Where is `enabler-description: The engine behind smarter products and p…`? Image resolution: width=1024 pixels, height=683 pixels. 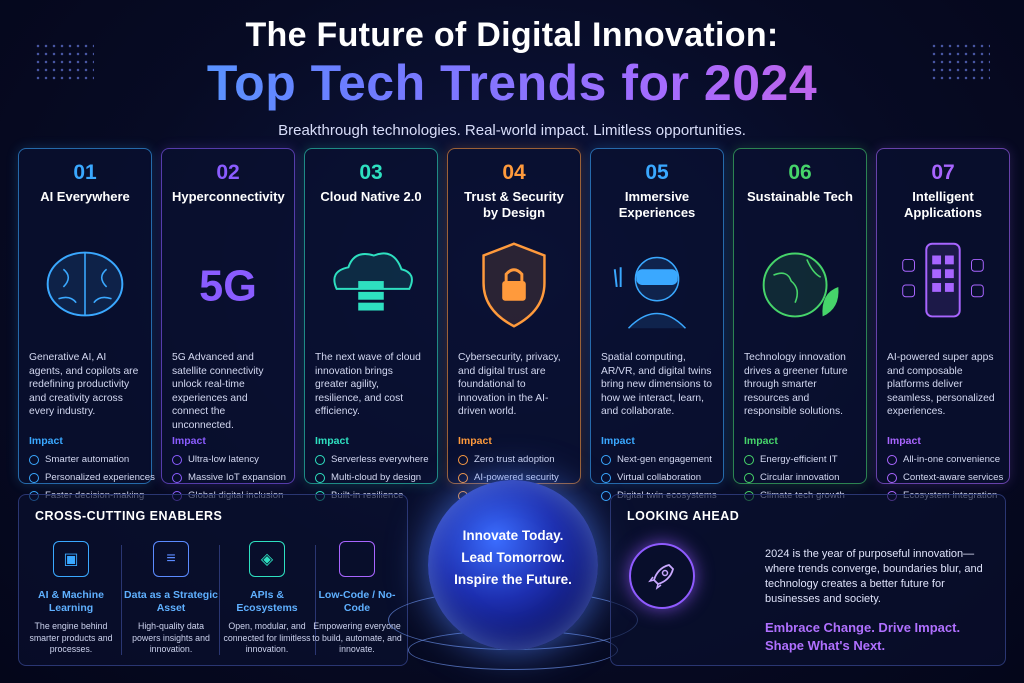
enabler-description: The engine behind smarter products and p… is located at coordinates (71, 637).